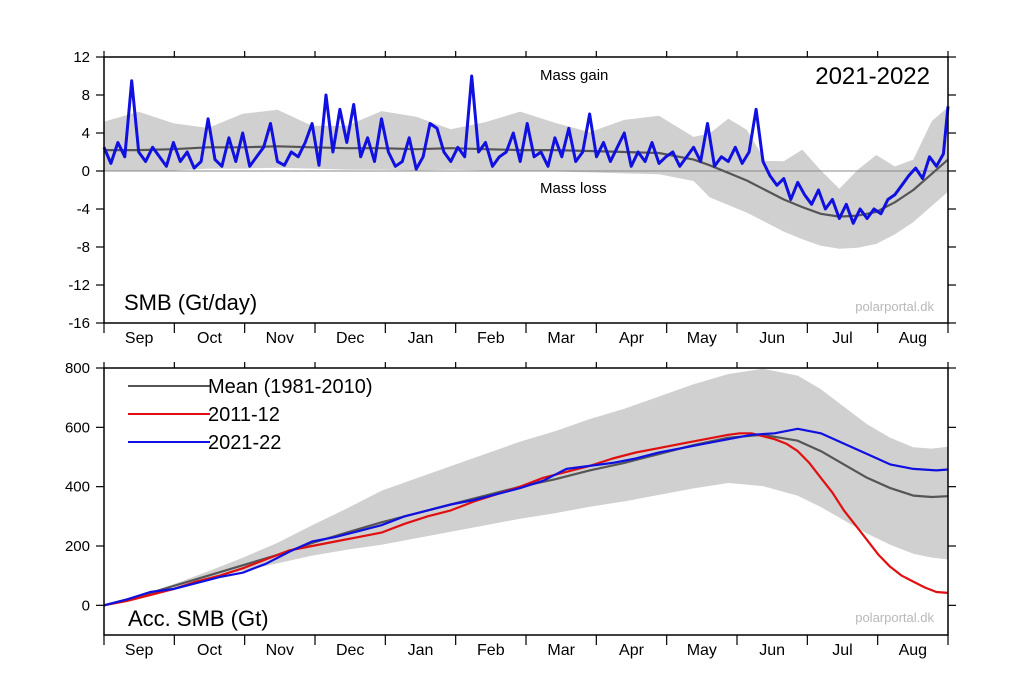 The height and width of the screenshot is (697, 1009). What do you see at coordinates (79, 323) in the screenshot?
I see `daily-smb-y-tick-label: -16` at bounding box center [79, 323].